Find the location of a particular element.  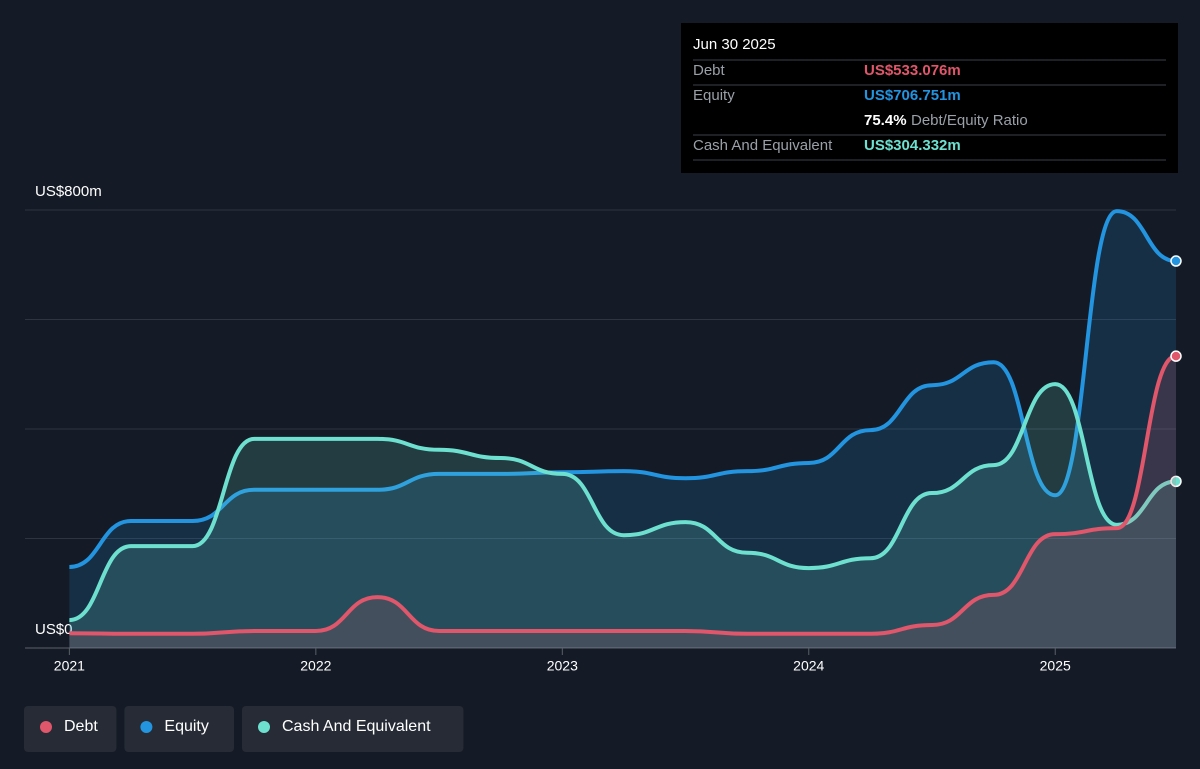

legend-item: Equity is located at coordinates (179, 729).